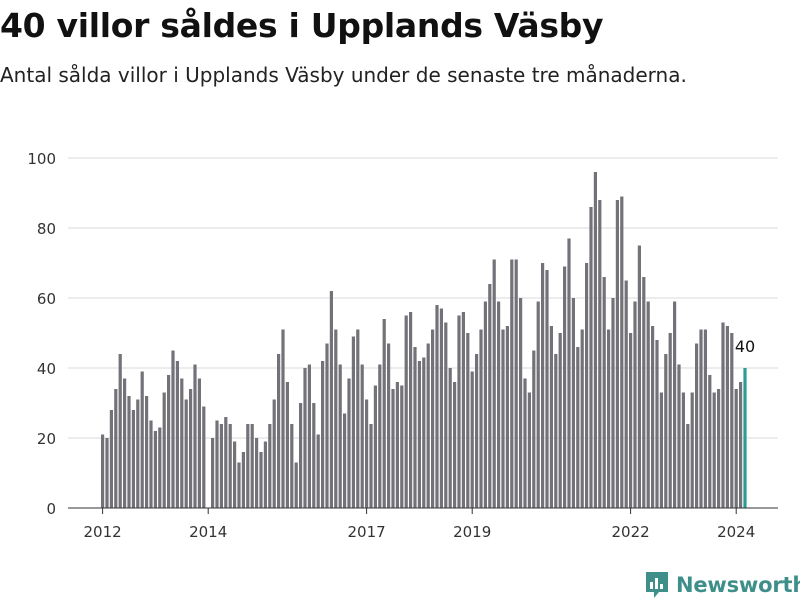  Describe the element at coordinates (208, 532) in the screenshot. I see `x-tick-label: 2014` at that location.